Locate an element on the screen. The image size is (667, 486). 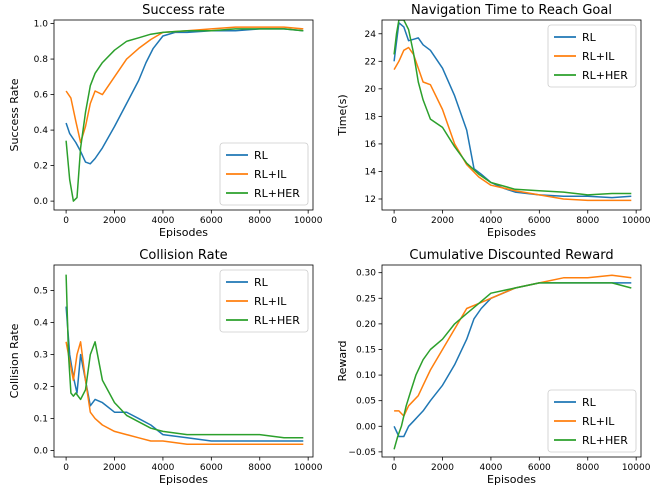
y-axis-label: Success Rate is located at coordinates (14, 114).